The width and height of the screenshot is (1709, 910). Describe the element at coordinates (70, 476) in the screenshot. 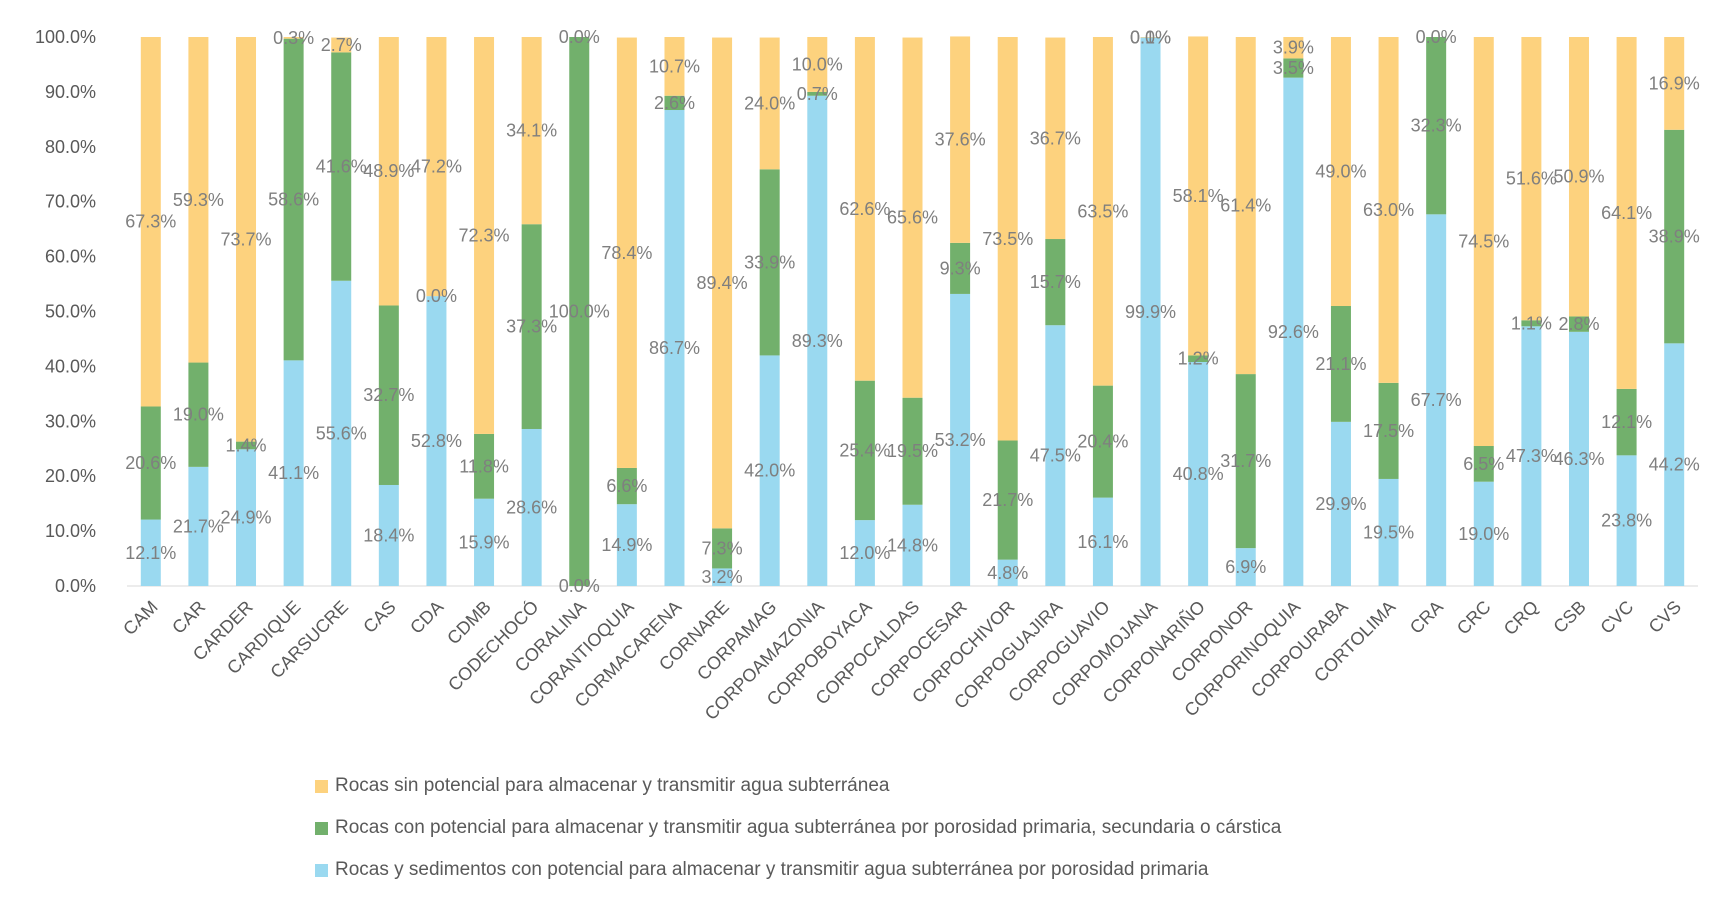

I see `y-tick-label: 20.0%` at that location.